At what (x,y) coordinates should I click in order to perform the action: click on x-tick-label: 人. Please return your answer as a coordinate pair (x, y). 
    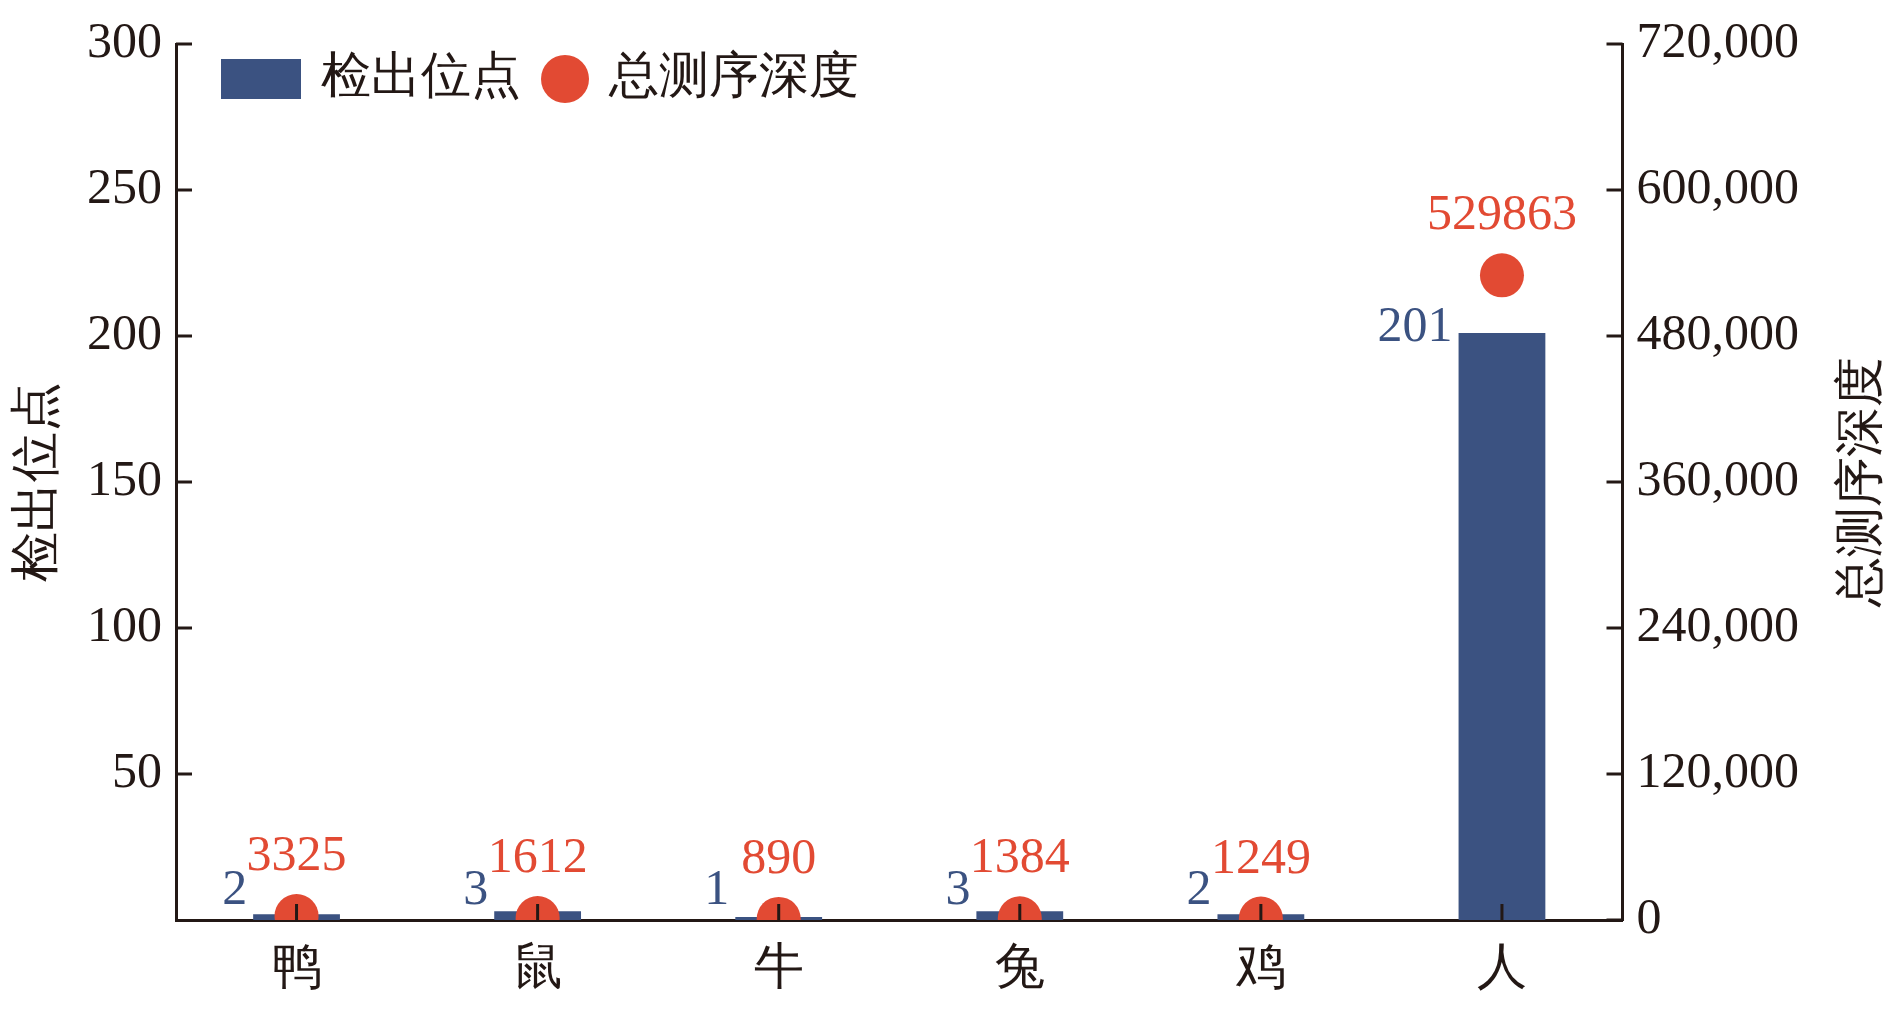
    Looking at the image, I should click on (1501, 966).